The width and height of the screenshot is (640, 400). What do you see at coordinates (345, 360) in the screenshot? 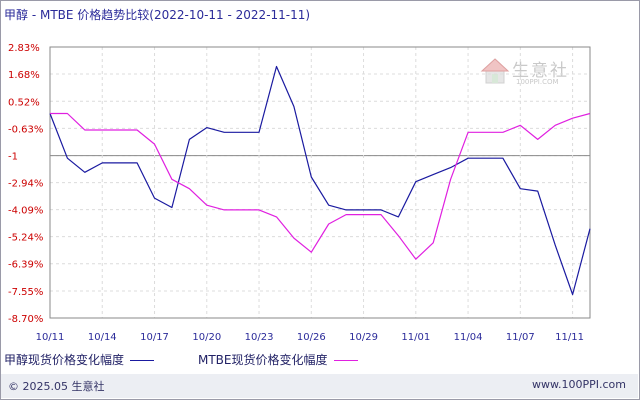
I see `legend-swatch-mtbe` at bounding box center [345, 360].